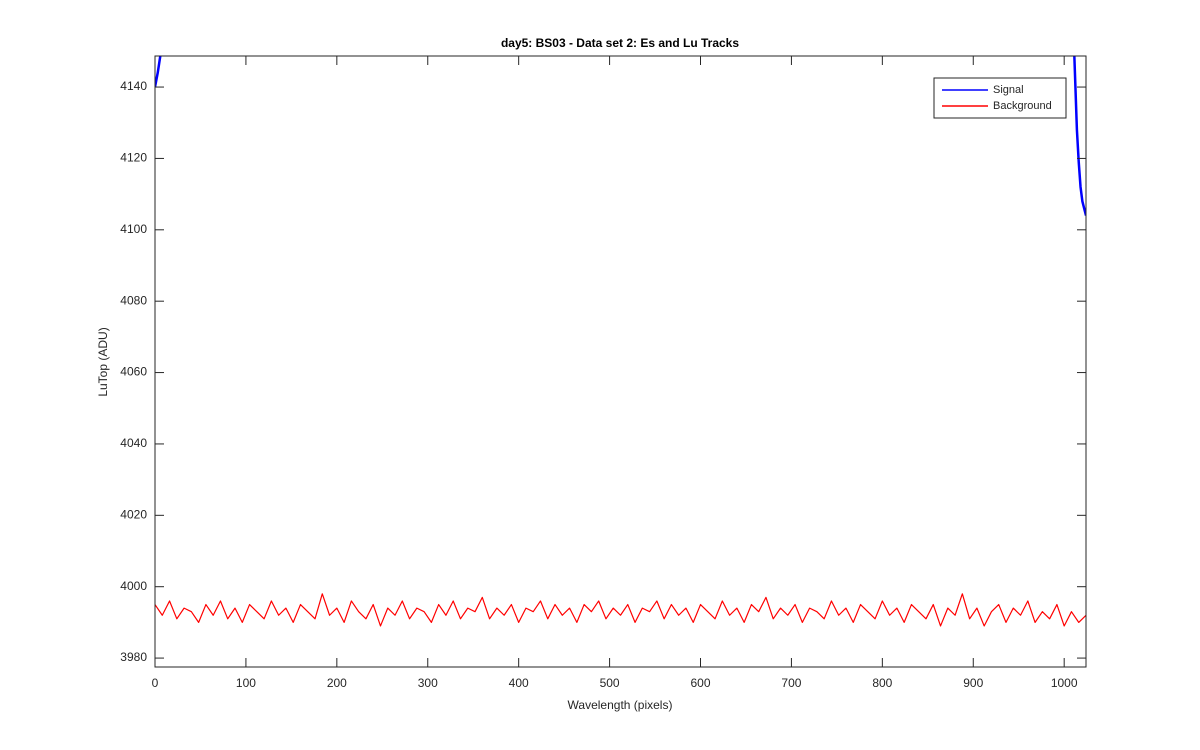 This screenshot has width=1200, height=750. Describe the element at coordinates (133, 372) in the screenshot. I see `y-tick-label: 4060` at that location.